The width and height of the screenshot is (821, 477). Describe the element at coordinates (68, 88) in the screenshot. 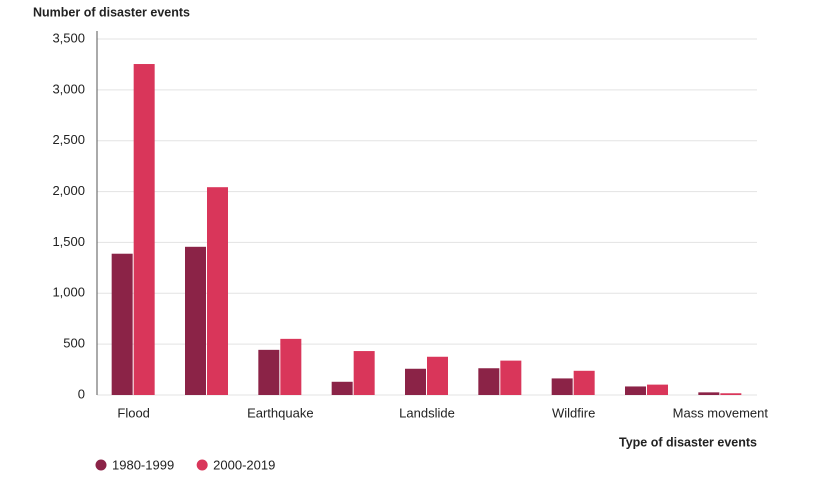

I see `y-tick-label: 3,000` at that location.